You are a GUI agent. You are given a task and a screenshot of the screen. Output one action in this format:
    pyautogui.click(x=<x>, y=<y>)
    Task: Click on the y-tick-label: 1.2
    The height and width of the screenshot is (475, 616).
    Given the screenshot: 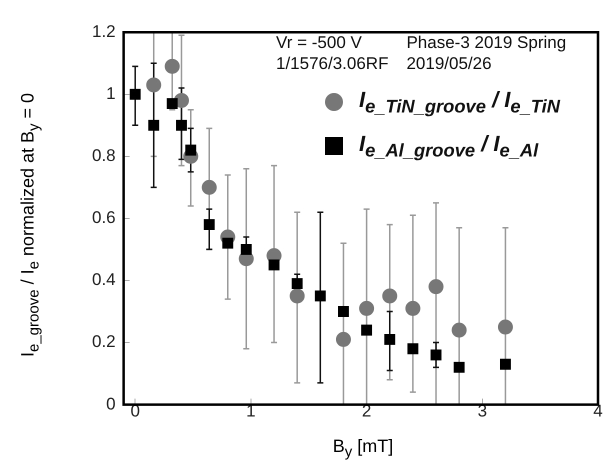 What is the action you would take?
    pyautogui.click(x=104, y=31)
    